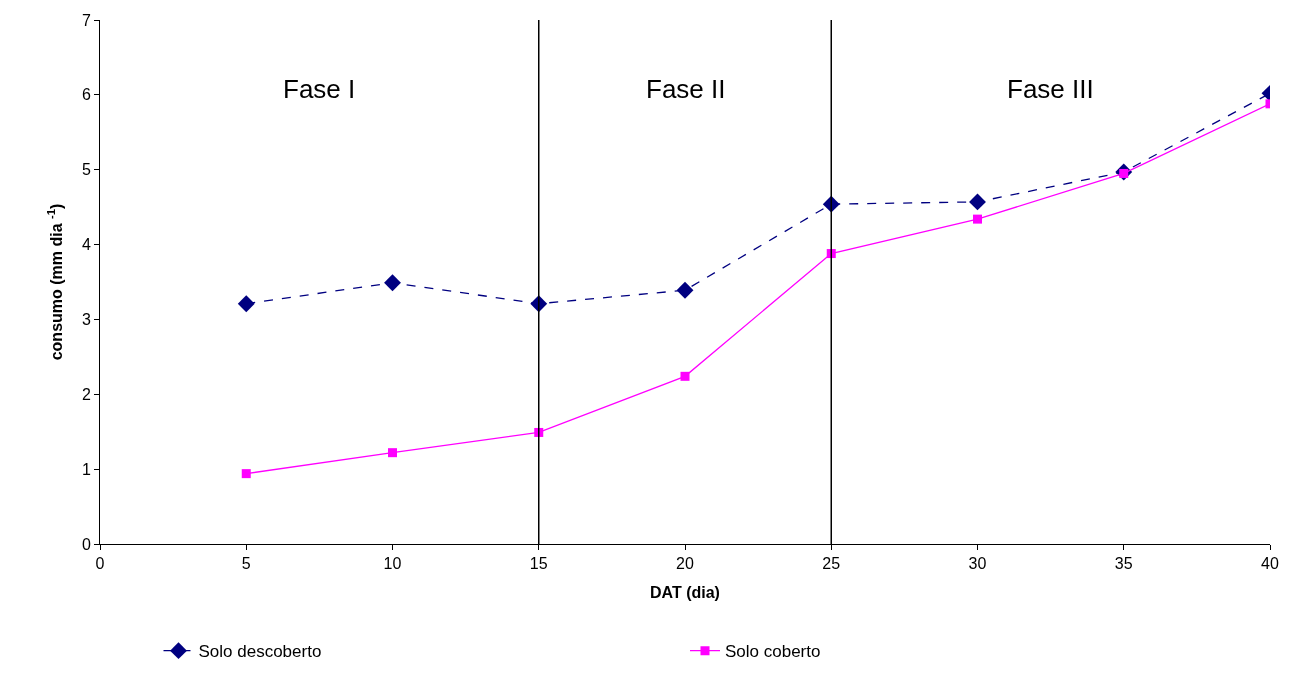  I want to click on x-tick-label: 35, so click(1123, 564).